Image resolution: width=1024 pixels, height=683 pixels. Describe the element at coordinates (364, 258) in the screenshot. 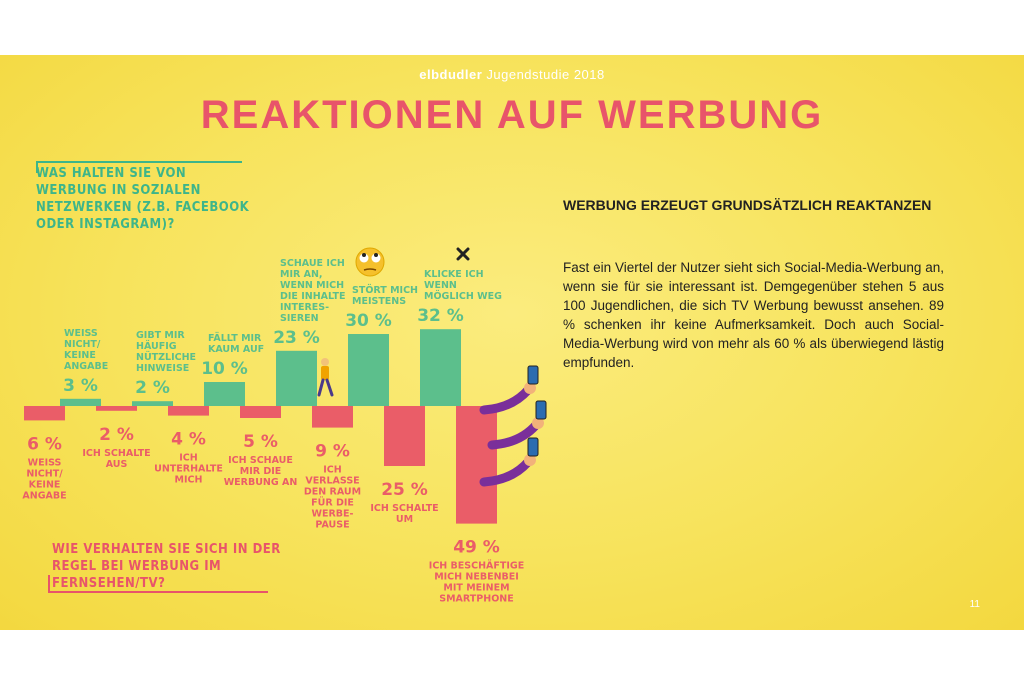

I see `eye-roll-emoji-eye-left` at that location.